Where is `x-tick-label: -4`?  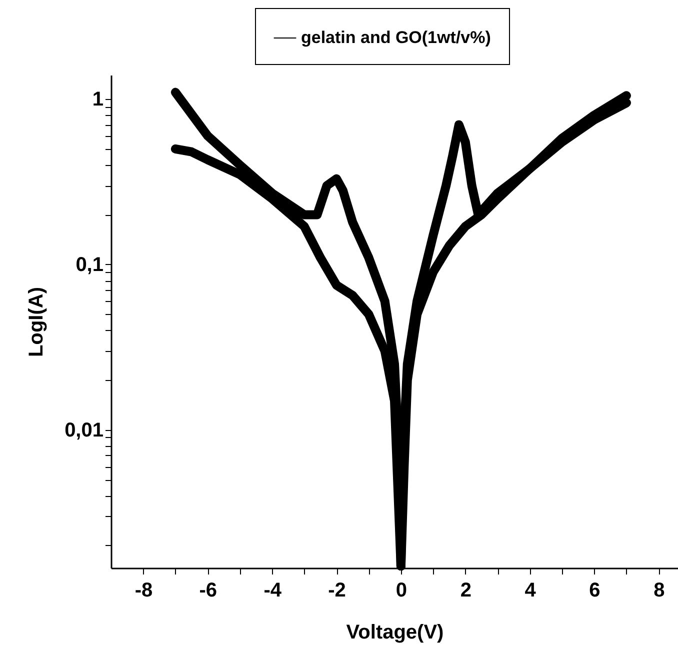
x-tick-label: -4 is located at coordinates (273, 591).